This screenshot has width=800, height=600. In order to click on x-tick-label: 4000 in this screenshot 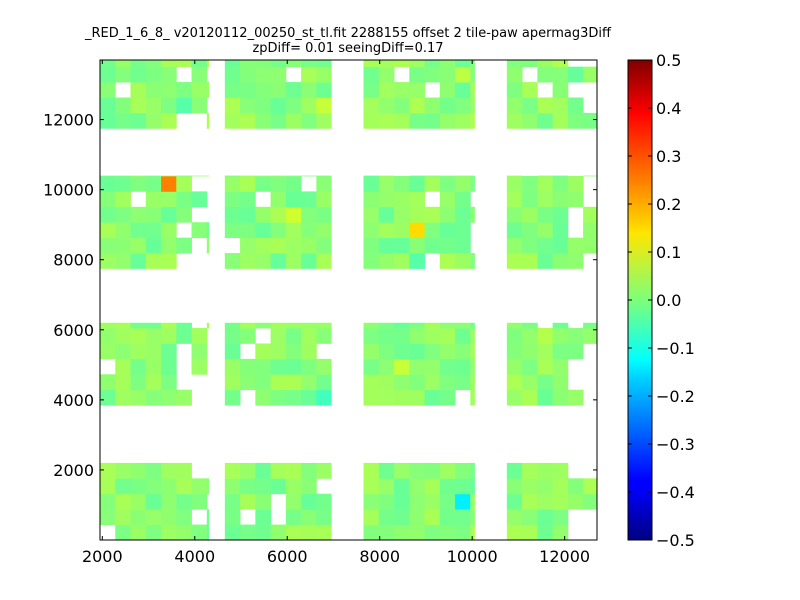, I will do `click(194, 556)`.